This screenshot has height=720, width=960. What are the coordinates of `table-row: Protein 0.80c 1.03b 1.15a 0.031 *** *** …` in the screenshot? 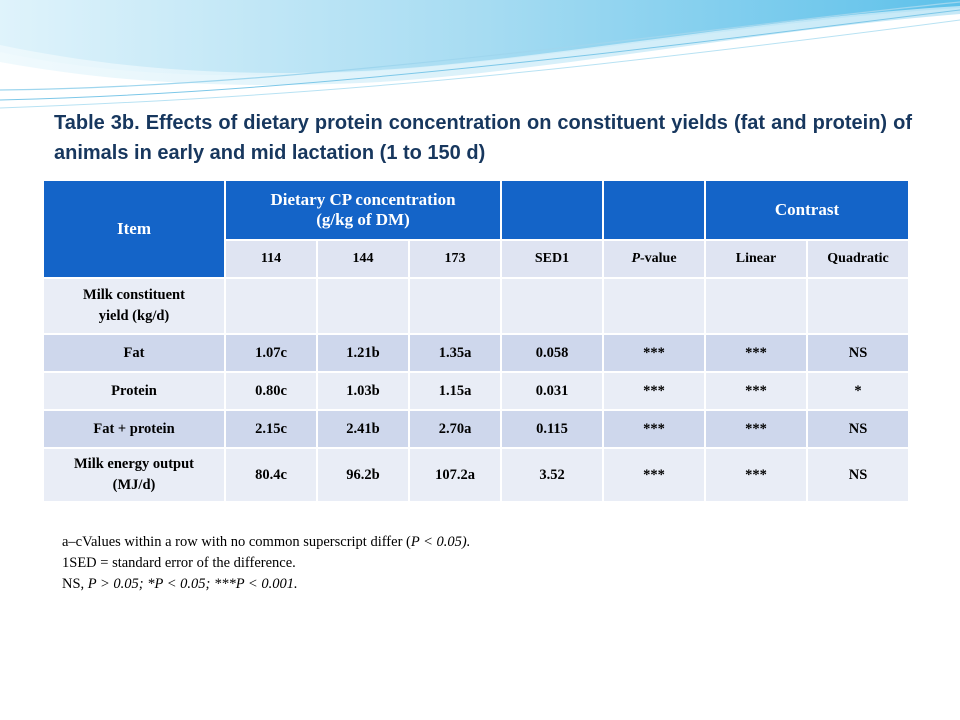 It's located at (477, 392).